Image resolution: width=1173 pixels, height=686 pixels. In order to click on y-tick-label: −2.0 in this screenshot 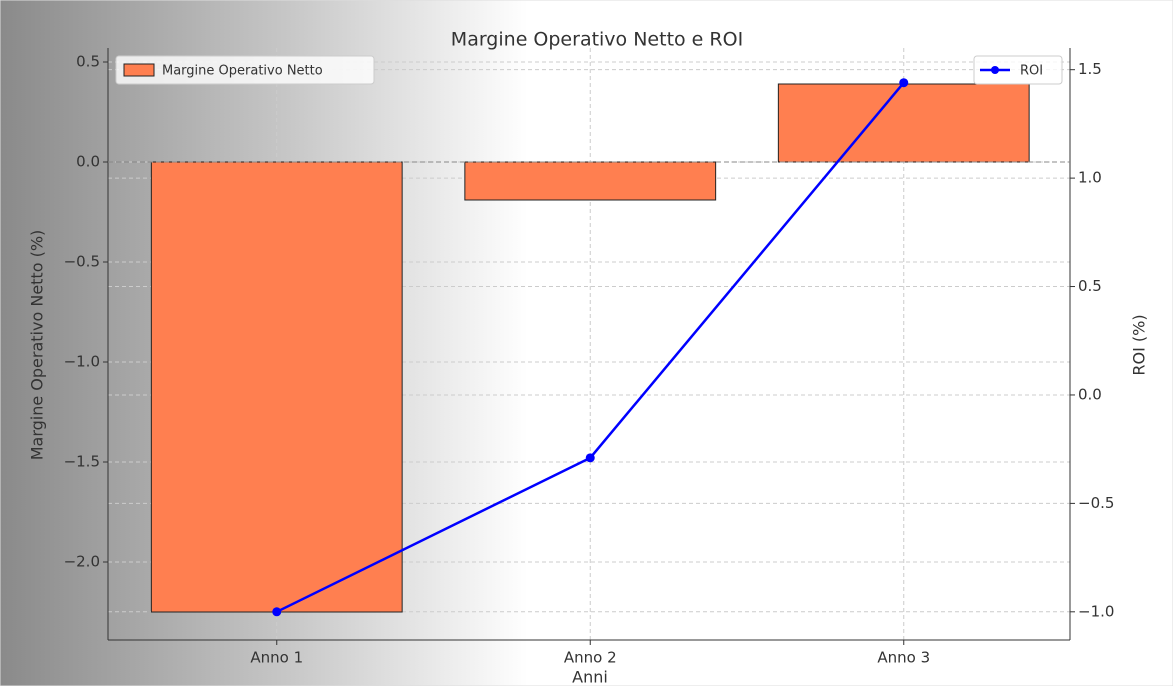, I will do `click(82, 562)`.